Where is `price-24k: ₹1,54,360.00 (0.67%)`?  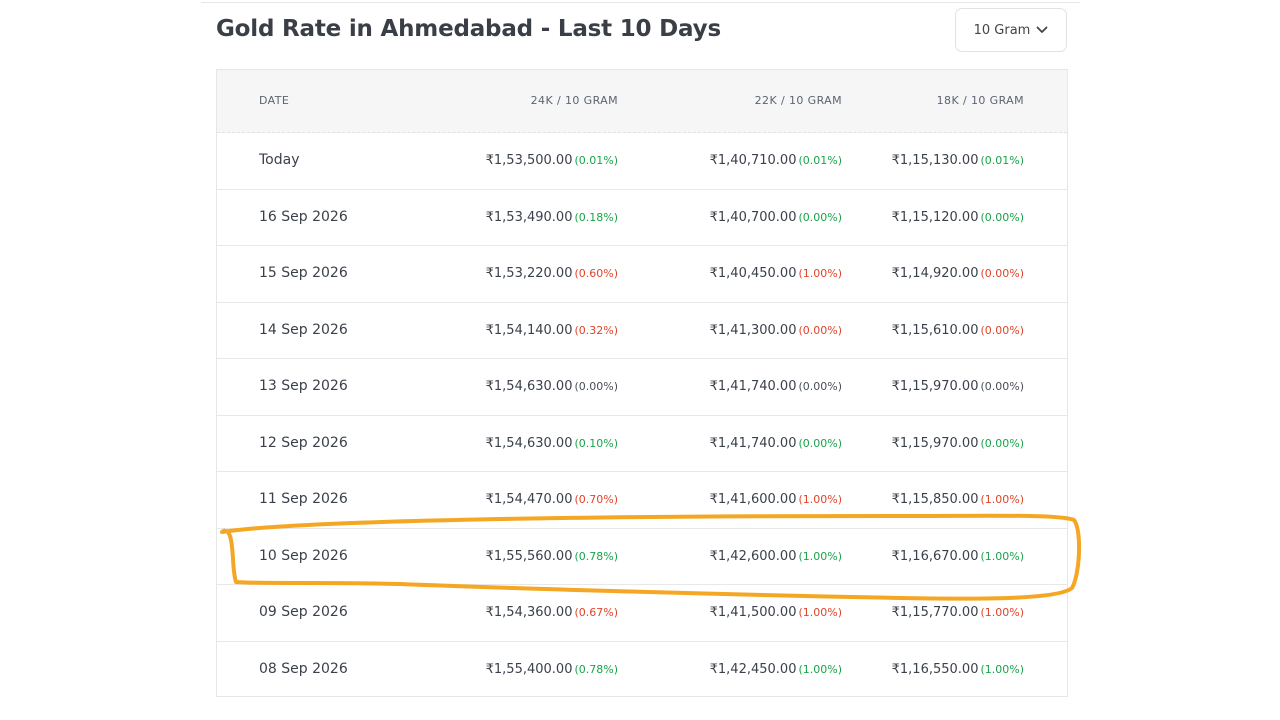 price-24k: ₹1,54,360.00 (0.67%) is located at coordinates (552, 612).